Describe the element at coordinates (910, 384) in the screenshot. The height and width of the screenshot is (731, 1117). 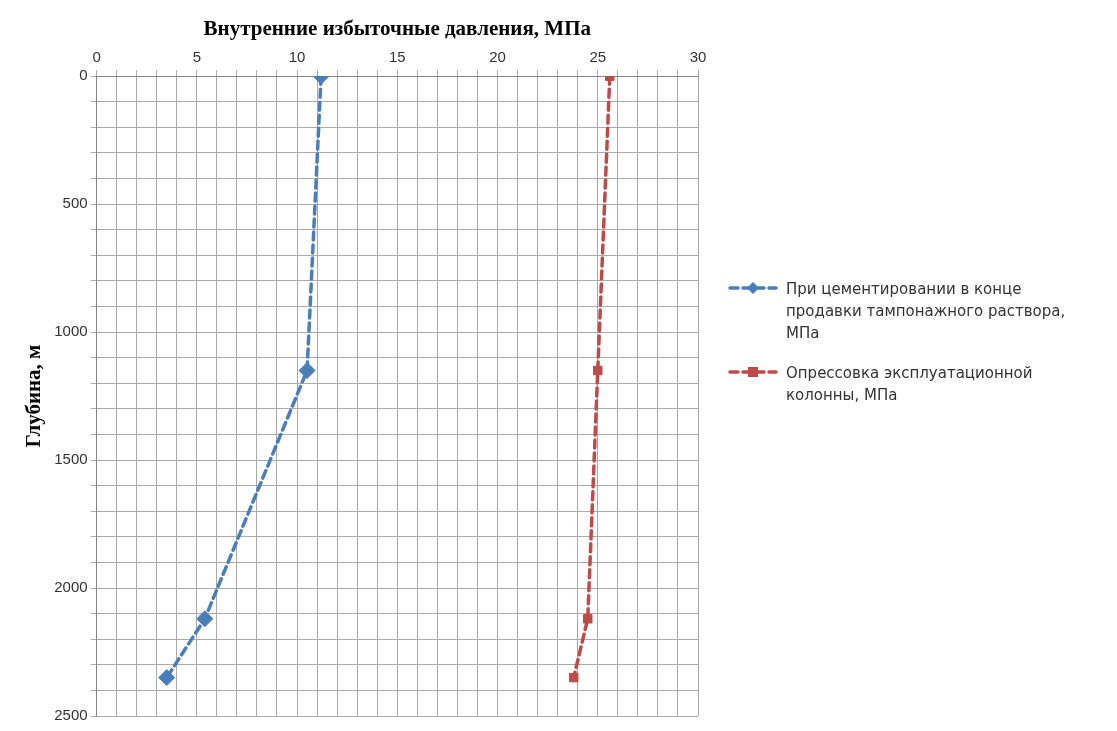
I see `legend-label: Опрессовка эксплуатационной колонны, МПа` at that location.